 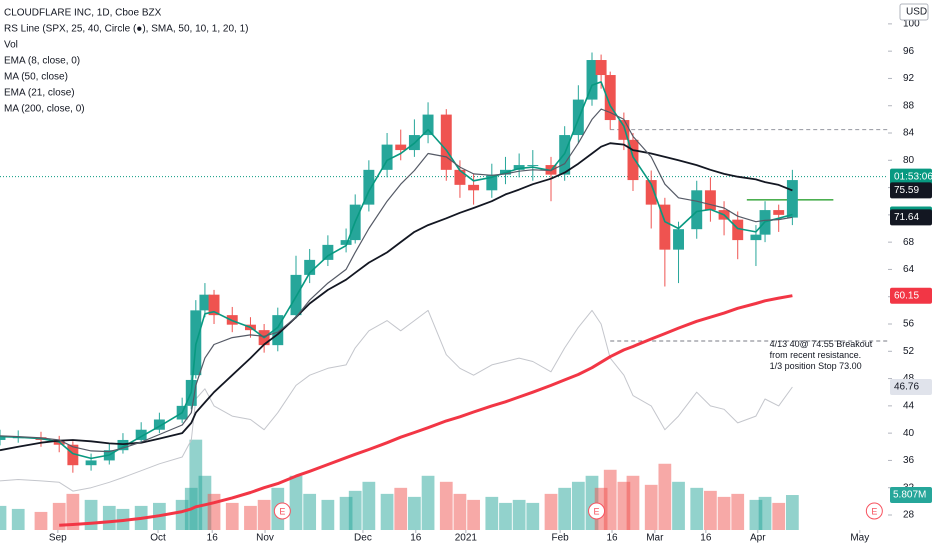 What do you see at coordinates (816, 355) in the screenshot?
I see `annotation: from recent resistance.` at bounding box center [816, 355].